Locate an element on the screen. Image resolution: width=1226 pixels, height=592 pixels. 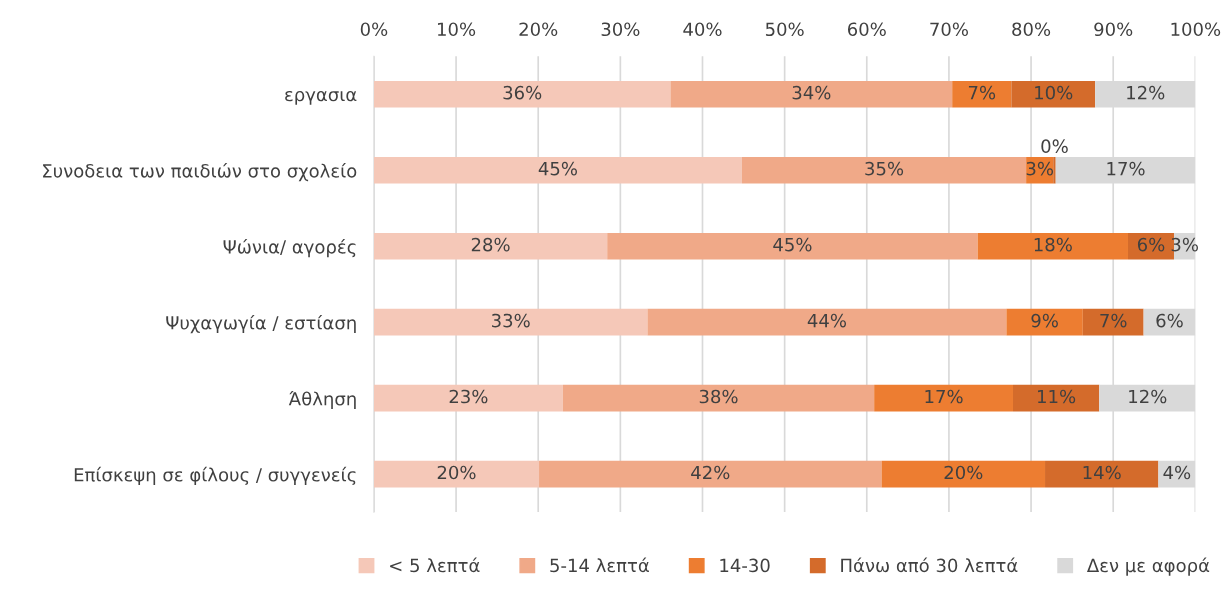
legend-label: 5-14 λεπτά is located at coordinates (599, 565).